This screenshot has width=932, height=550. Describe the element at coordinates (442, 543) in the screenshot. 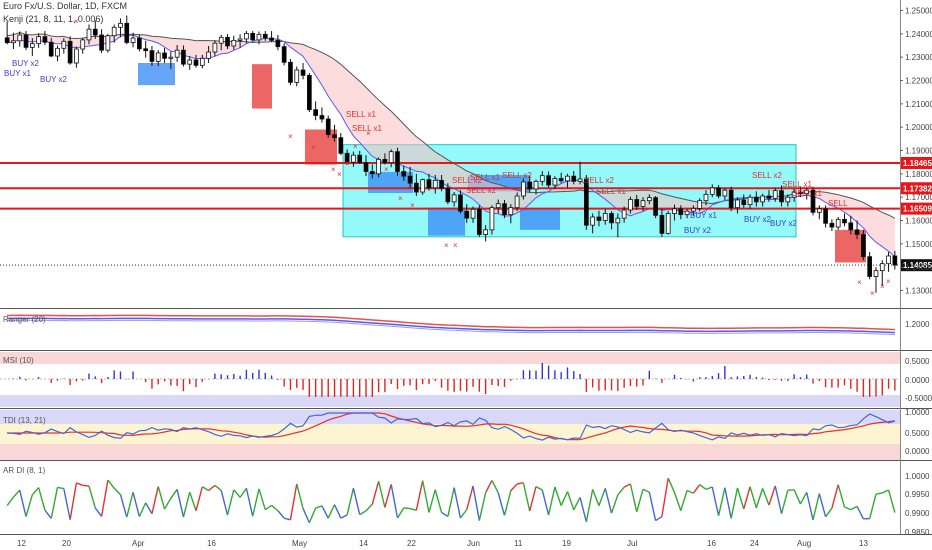

I see `time-axis: 12 20 Apr 16 May 14 22 Jun 11 19 Jul 16 24 Aug 13` at that location.